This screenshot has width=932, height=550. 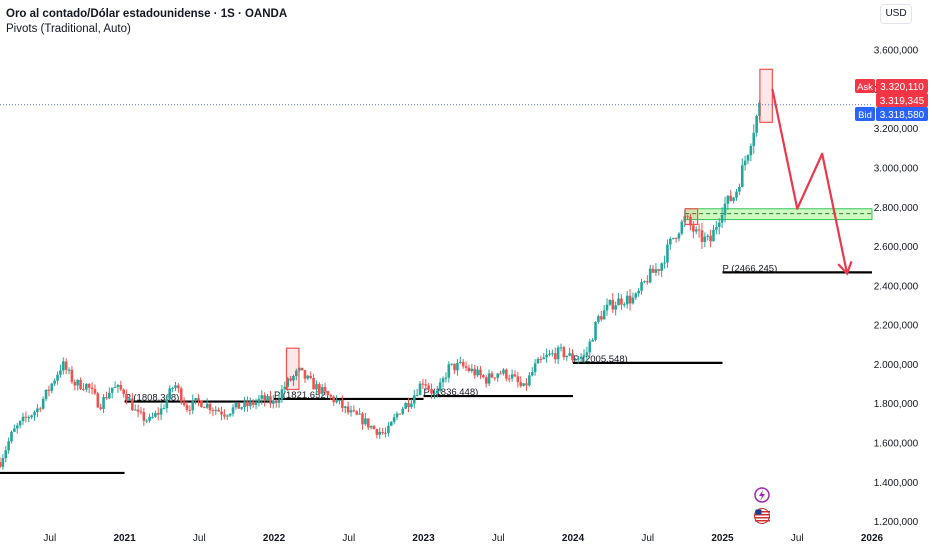 What do you see at coordinates (152, 398) in the screenshot?
I see `pivot-label: P (1808.368)` at bounding box center [152, 398].